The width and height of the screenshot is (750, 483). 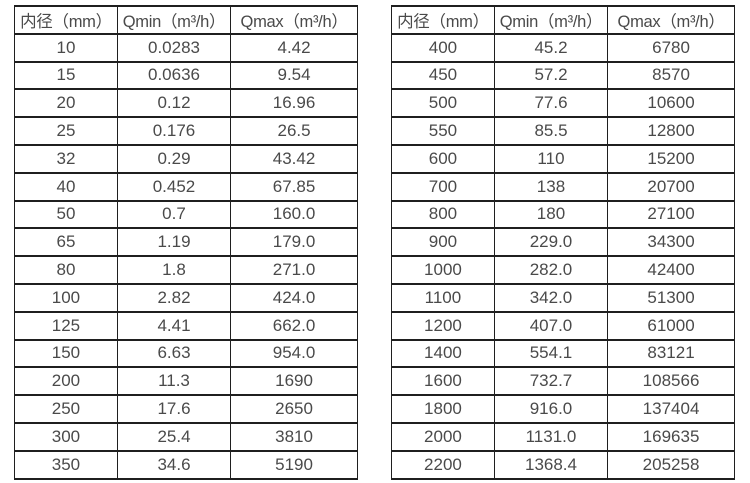 I want to click on table-cell: 0.12, so click(x=174, y=103).